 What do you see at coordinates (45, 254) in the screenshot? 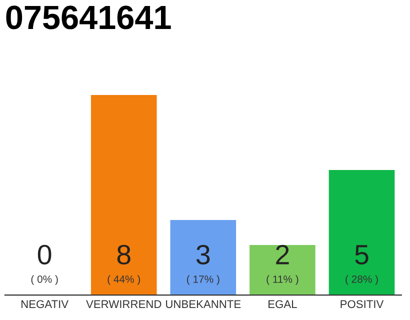
I see `data-label: 0` at bounding box center [45, 254].